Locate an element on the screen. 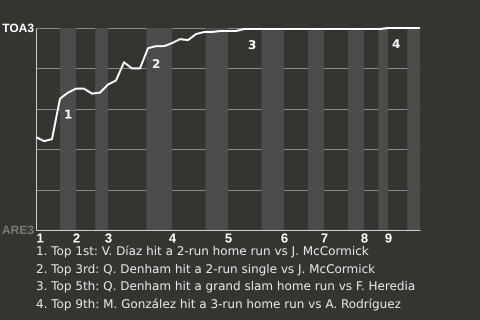 This screenshot has height=320, width=480. annotation: 1 is located at coordinates (68, 115).